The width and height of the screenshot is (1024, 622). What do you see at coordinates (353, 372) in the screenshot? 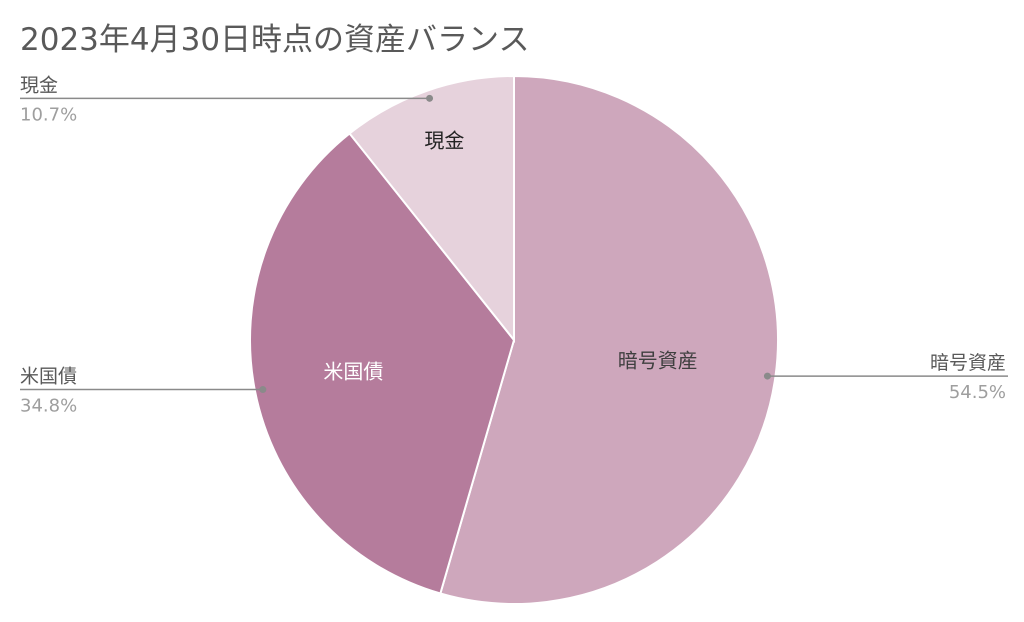
I see `slice-label: 米国債` at bounding box center [353, 372].